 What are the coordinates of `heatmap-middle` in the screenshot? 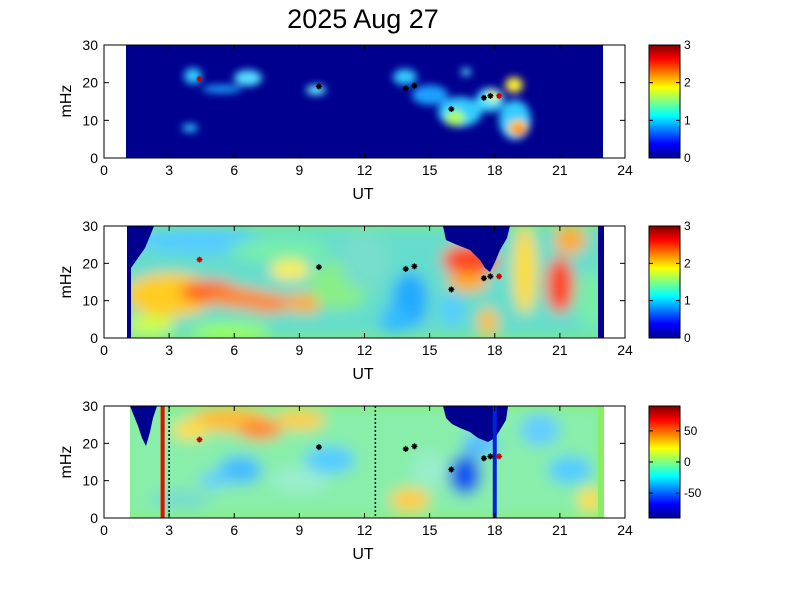 It's located at (364, 282).